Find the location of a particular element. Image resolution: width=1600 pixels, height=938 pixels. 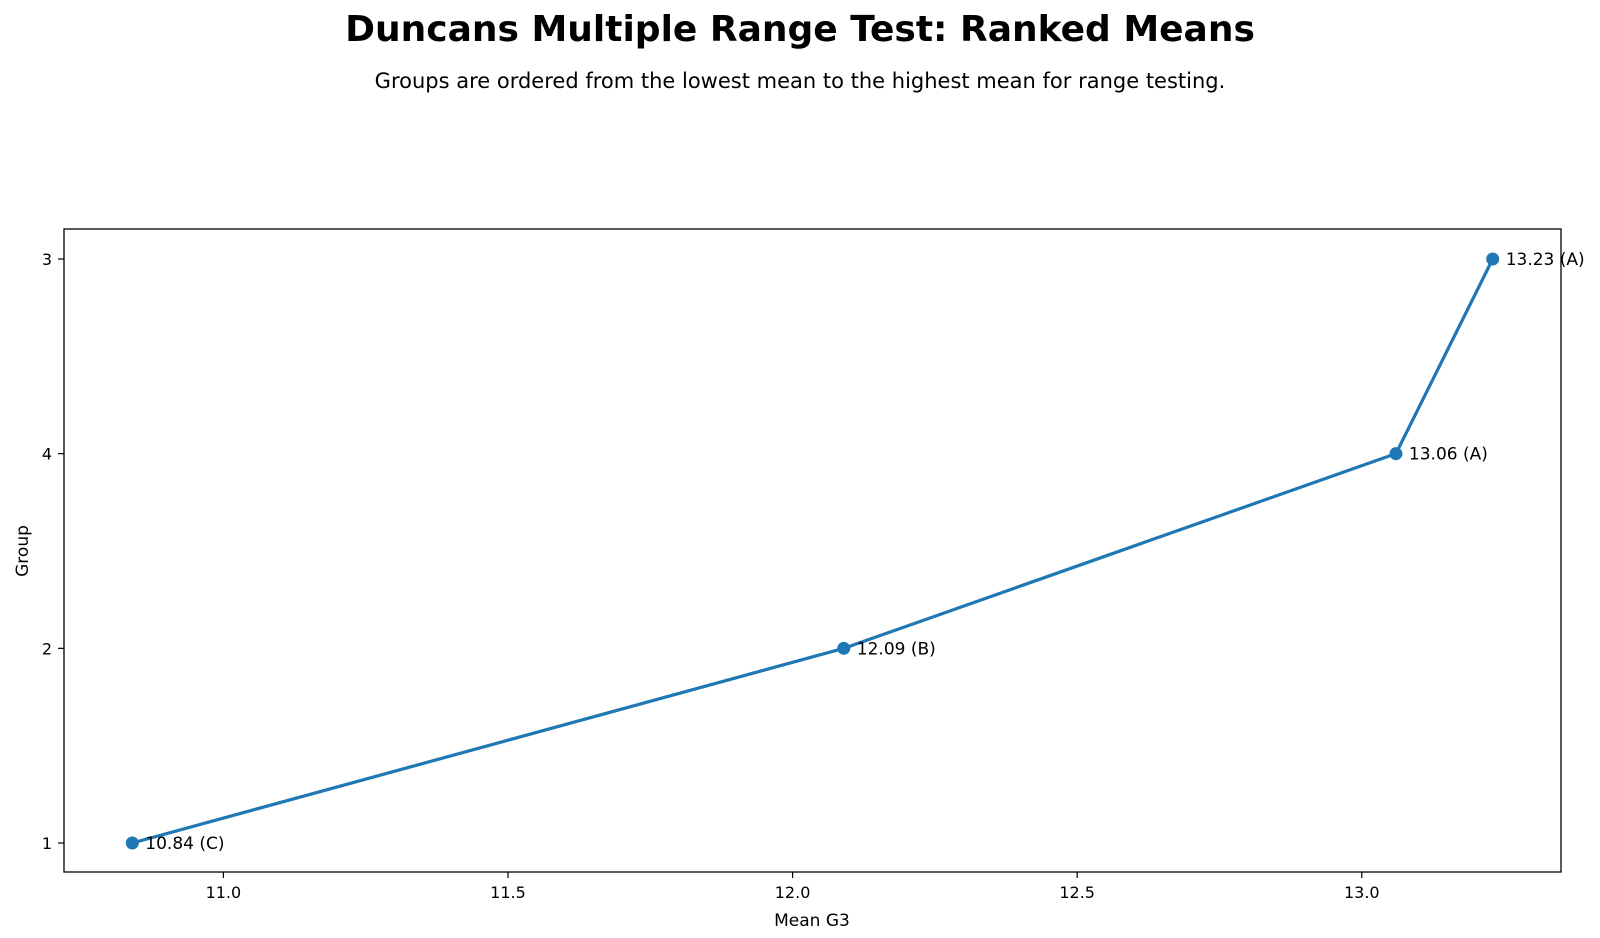

x-tick-label: 11.5 is located at coordinates (508, 892).